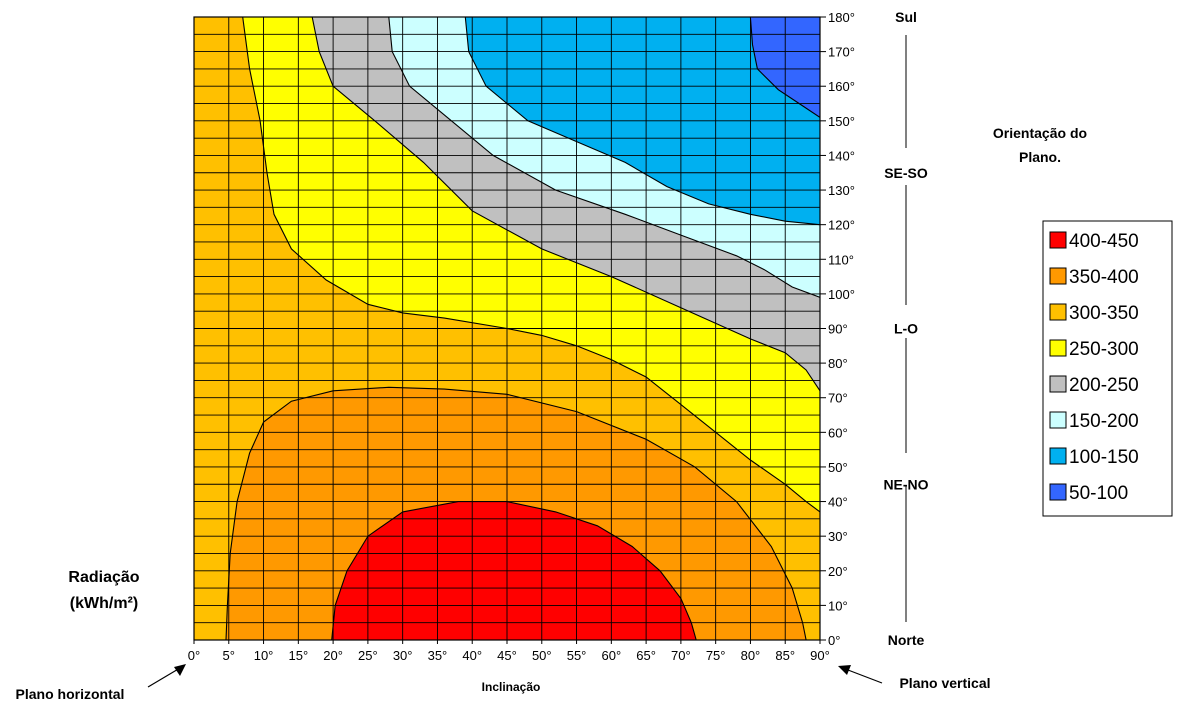  I want to click on orientation-label-ne-no: NE-NO, so click(905, 484).